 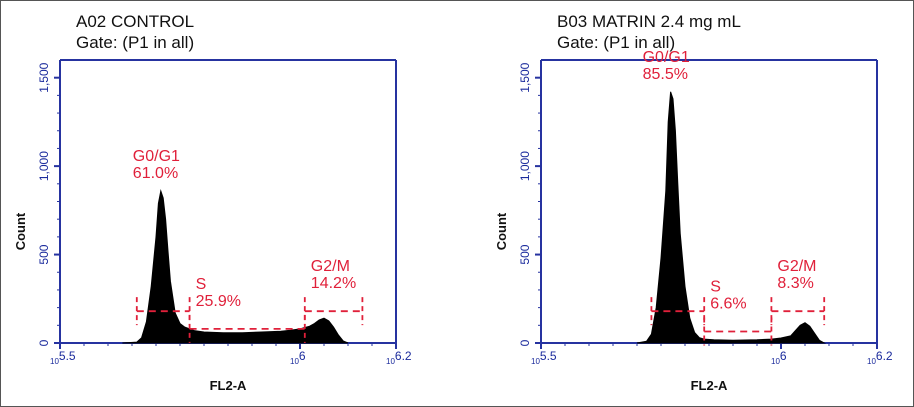 I want to click on gate-percent: 85.5%, so click(x=665, y=74).